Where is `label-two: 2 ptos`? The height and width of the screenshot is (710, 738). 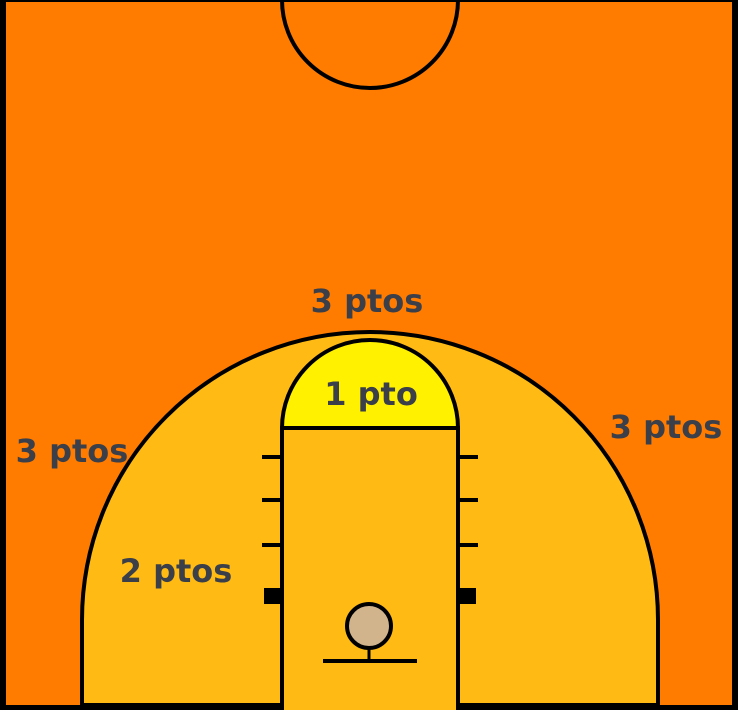
label-two: 2 ptos is located at coordinates (176, 571).